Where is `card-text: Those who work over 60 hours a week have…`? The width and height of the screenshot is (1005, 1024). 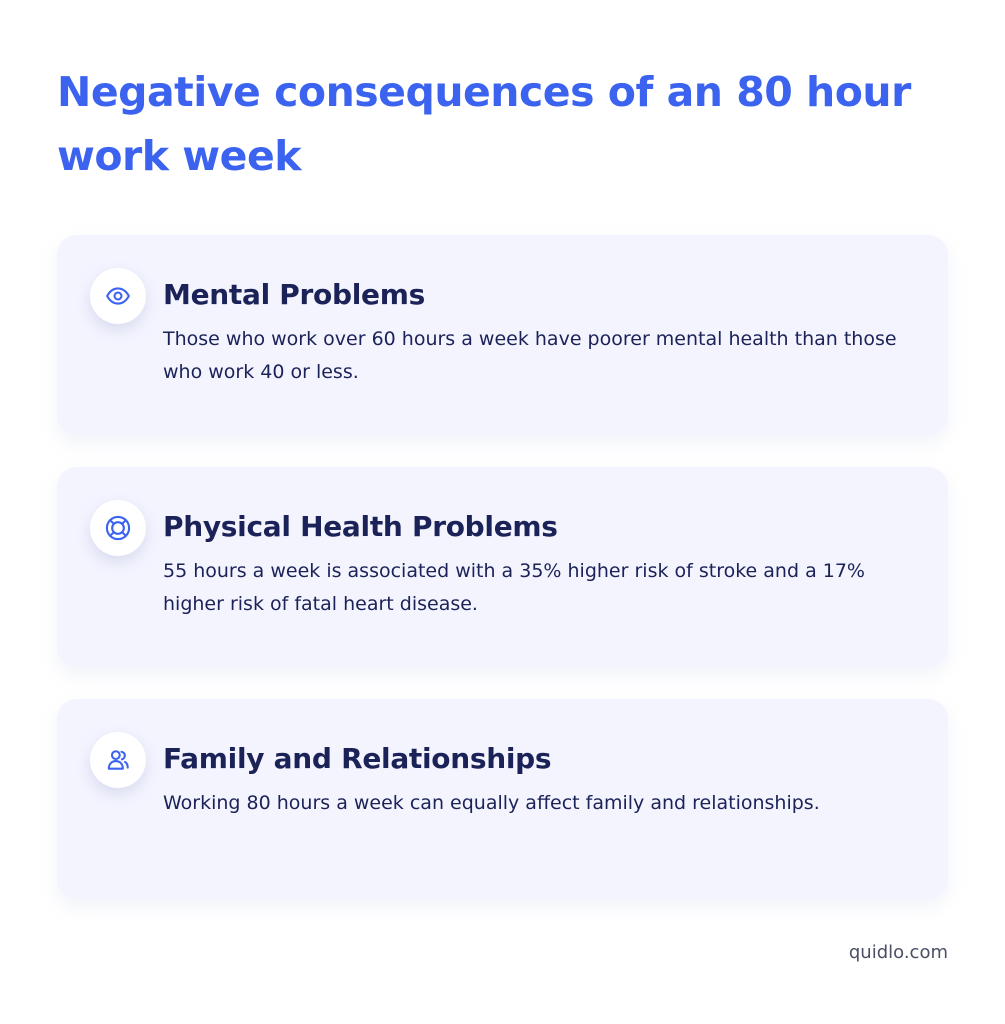
card-text: Those who work over 60 hours a week have… is located at coordinates (530, 355).